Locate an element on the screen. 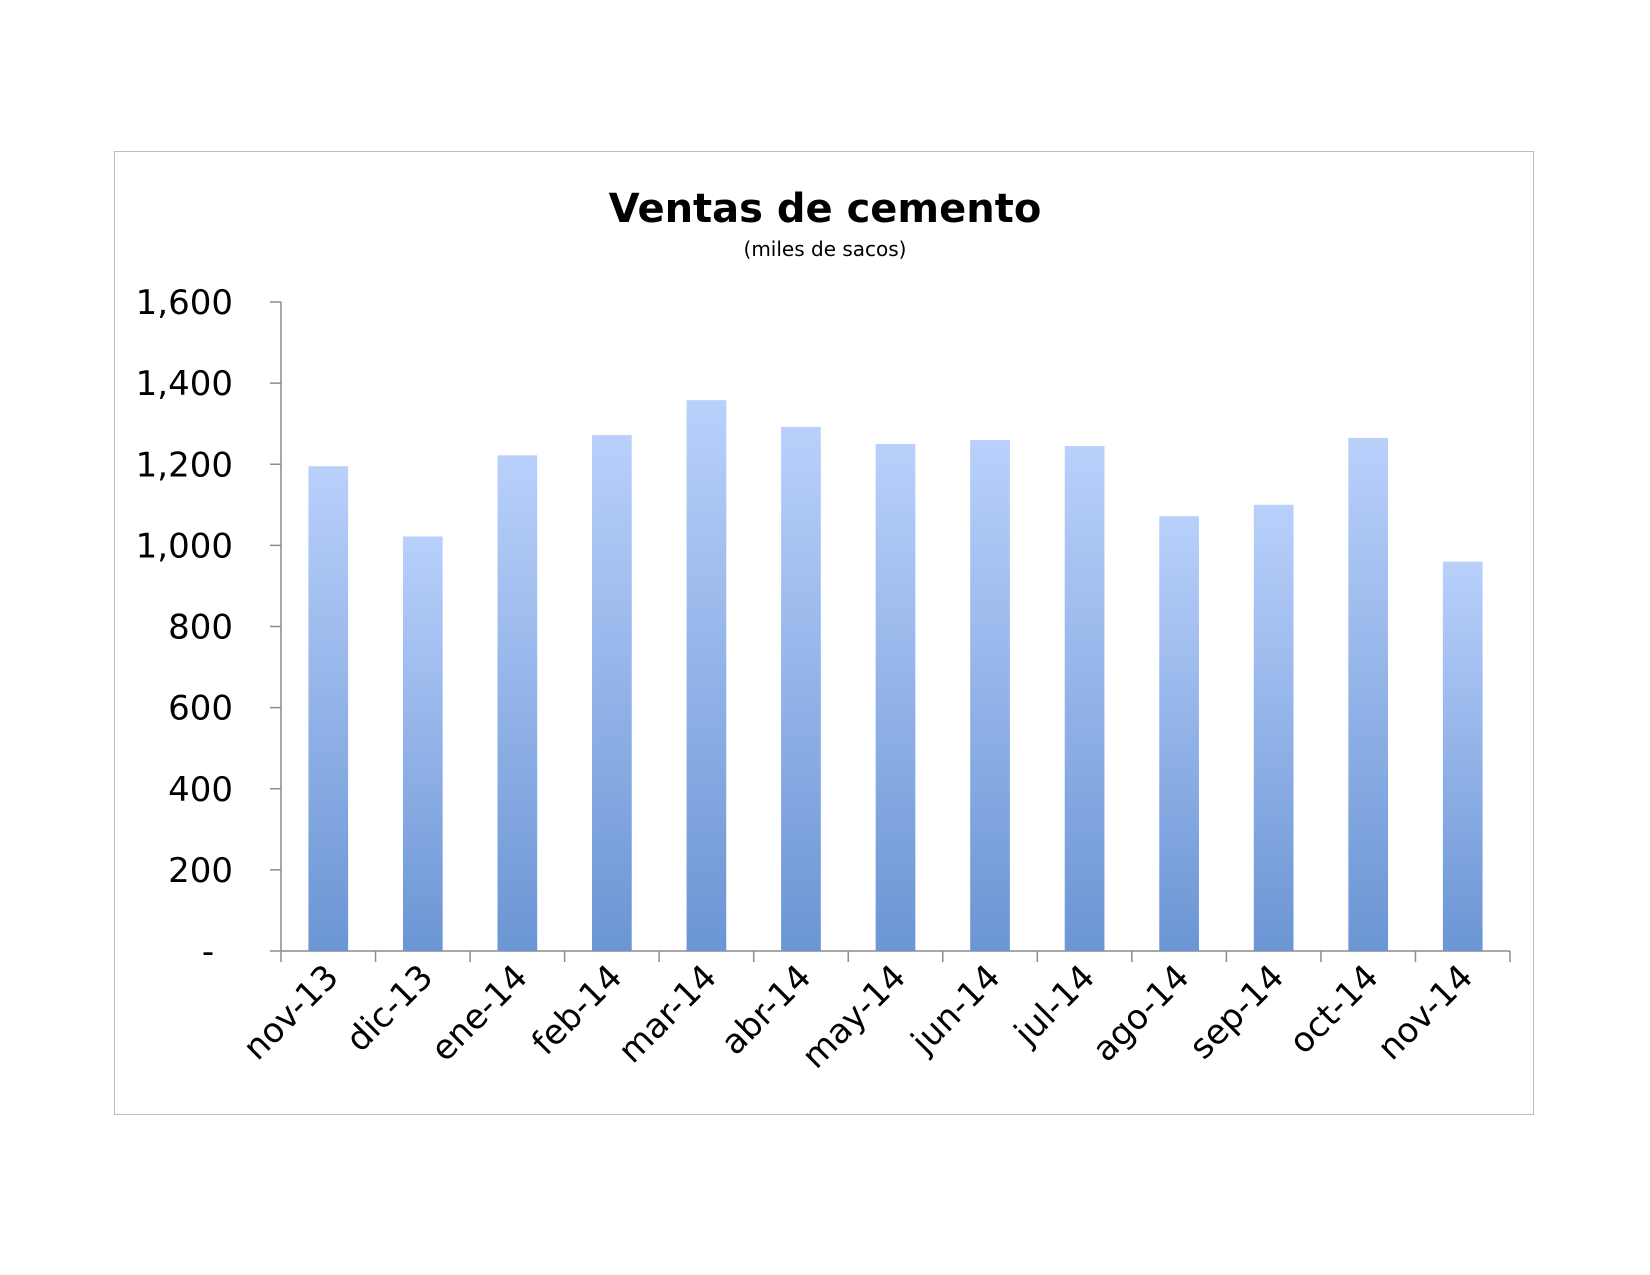 The image size is (1650, 1275). chart-subtitle: (miles de sacos) is located at coordinates (825, 249).